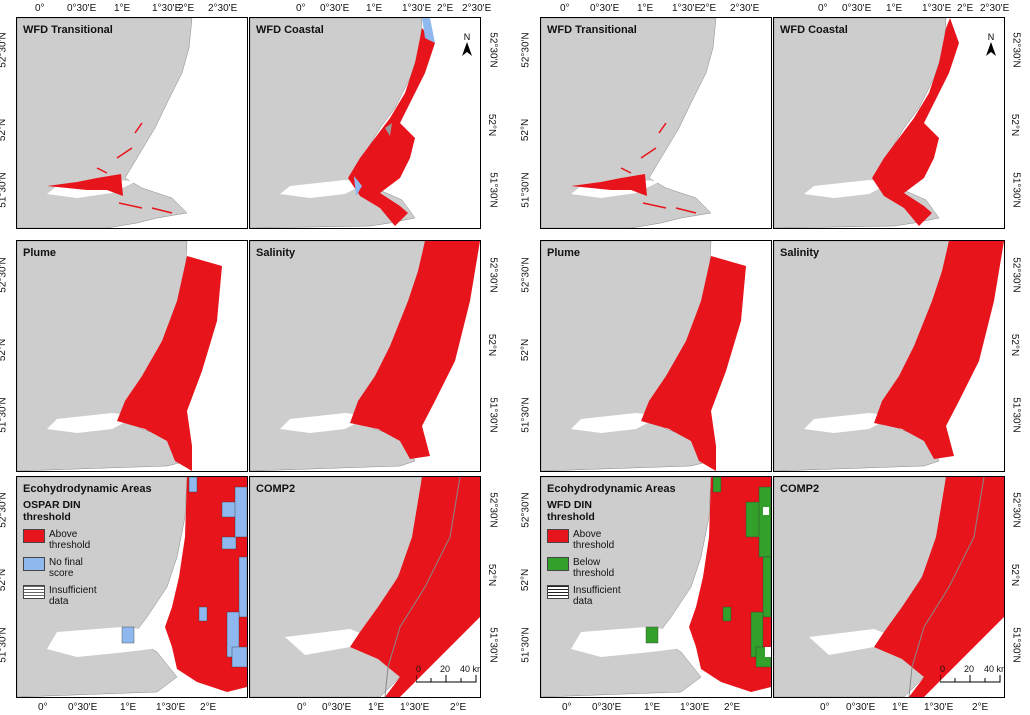  Describe the element at coordinates (365, 587) in the screenshot. I see `map-panel-comp2: COMP2 0 20 40 km` at that location.